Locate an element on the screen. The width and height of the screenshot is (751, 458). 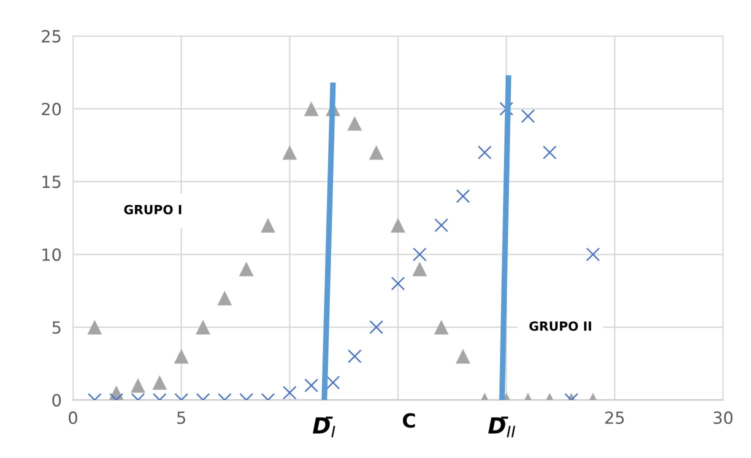
series-label: D̄$_{II}$ is located at coordinates (502, 427).